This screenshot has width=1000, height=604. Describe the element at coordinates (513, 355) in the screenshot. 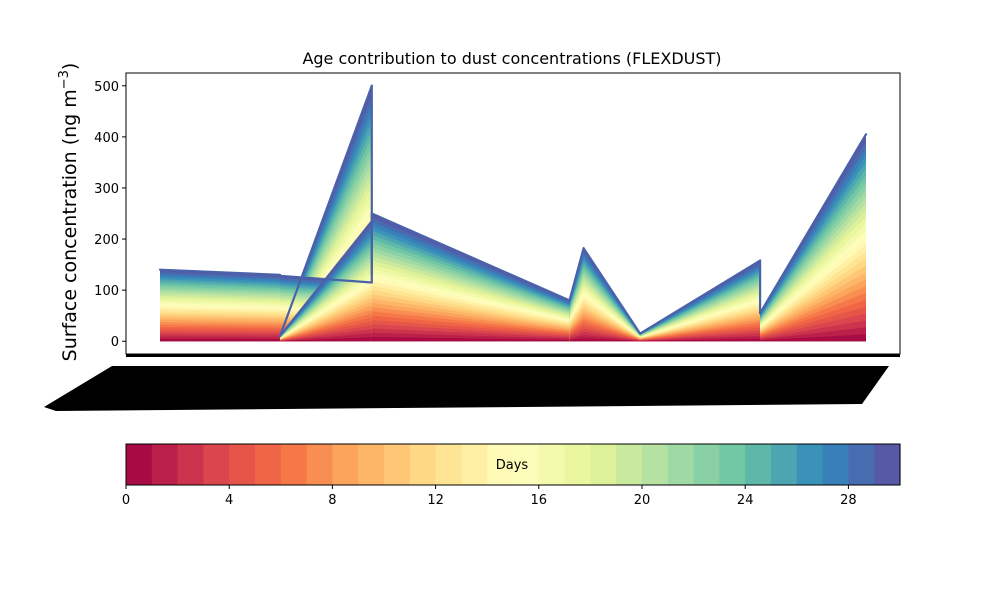

I see `x-tick-marks-band` at that location.